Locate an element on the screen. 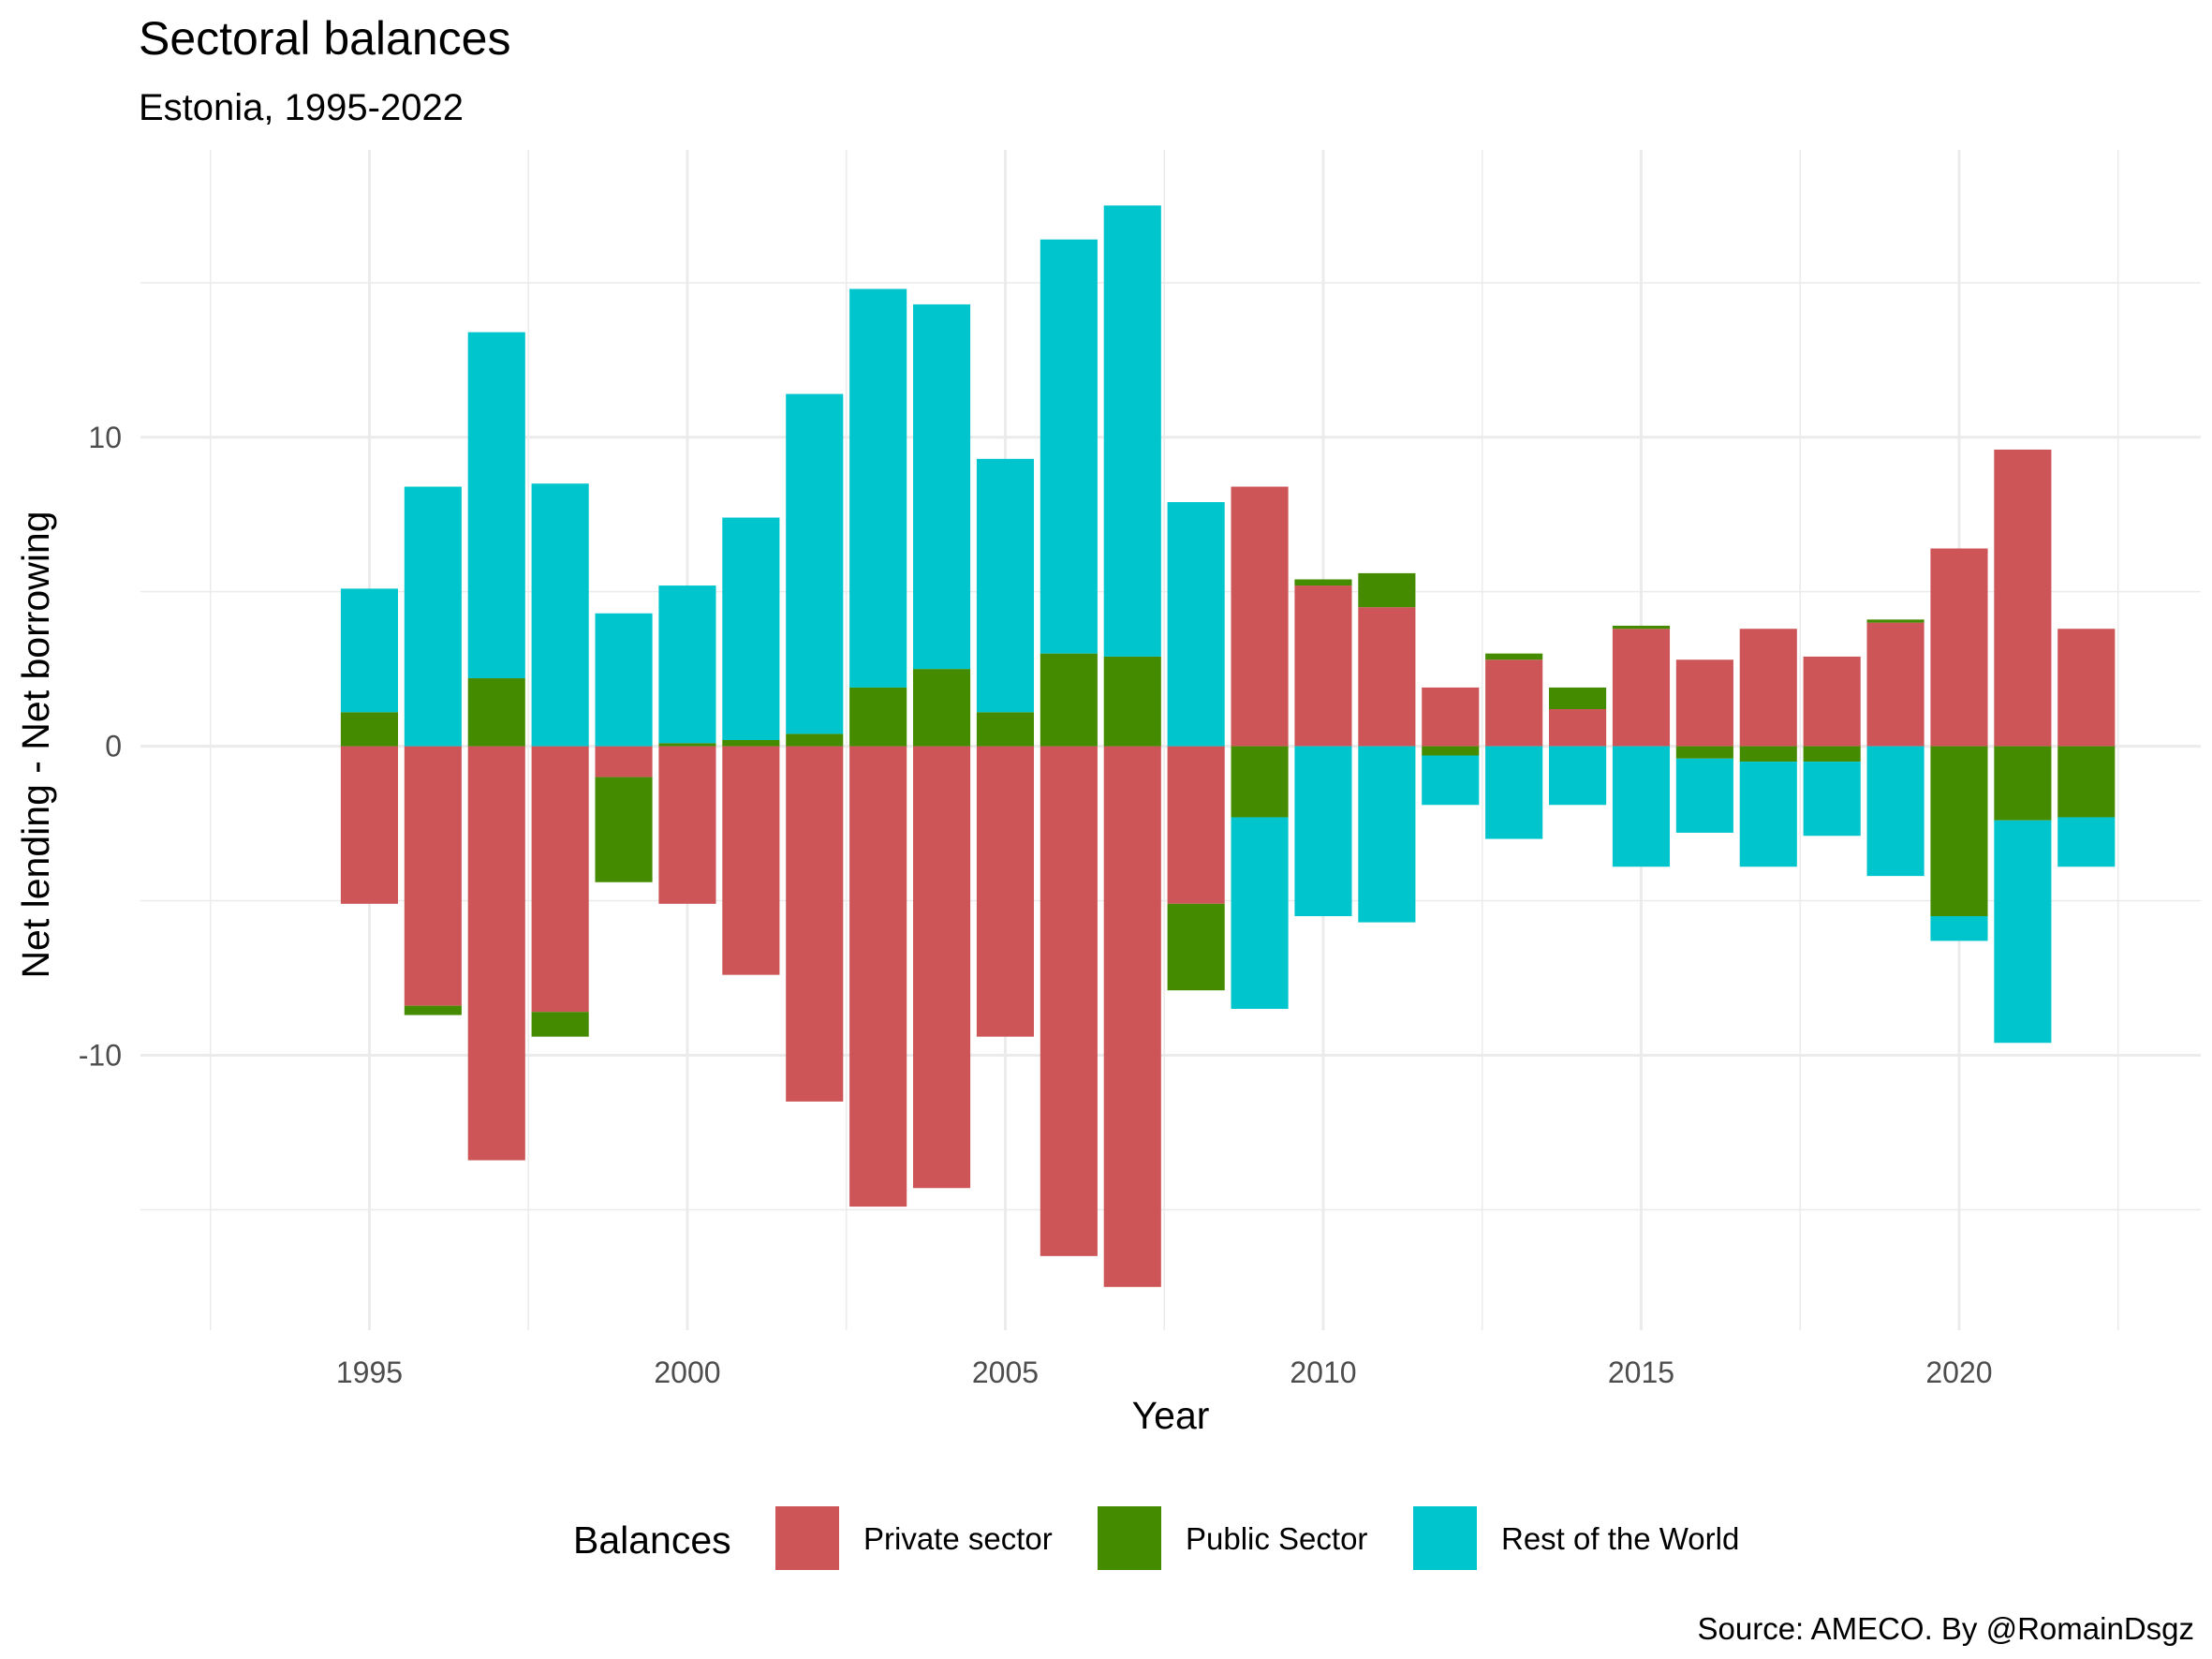  bar-private-sector-1996 is located at coordinates (433, 876).